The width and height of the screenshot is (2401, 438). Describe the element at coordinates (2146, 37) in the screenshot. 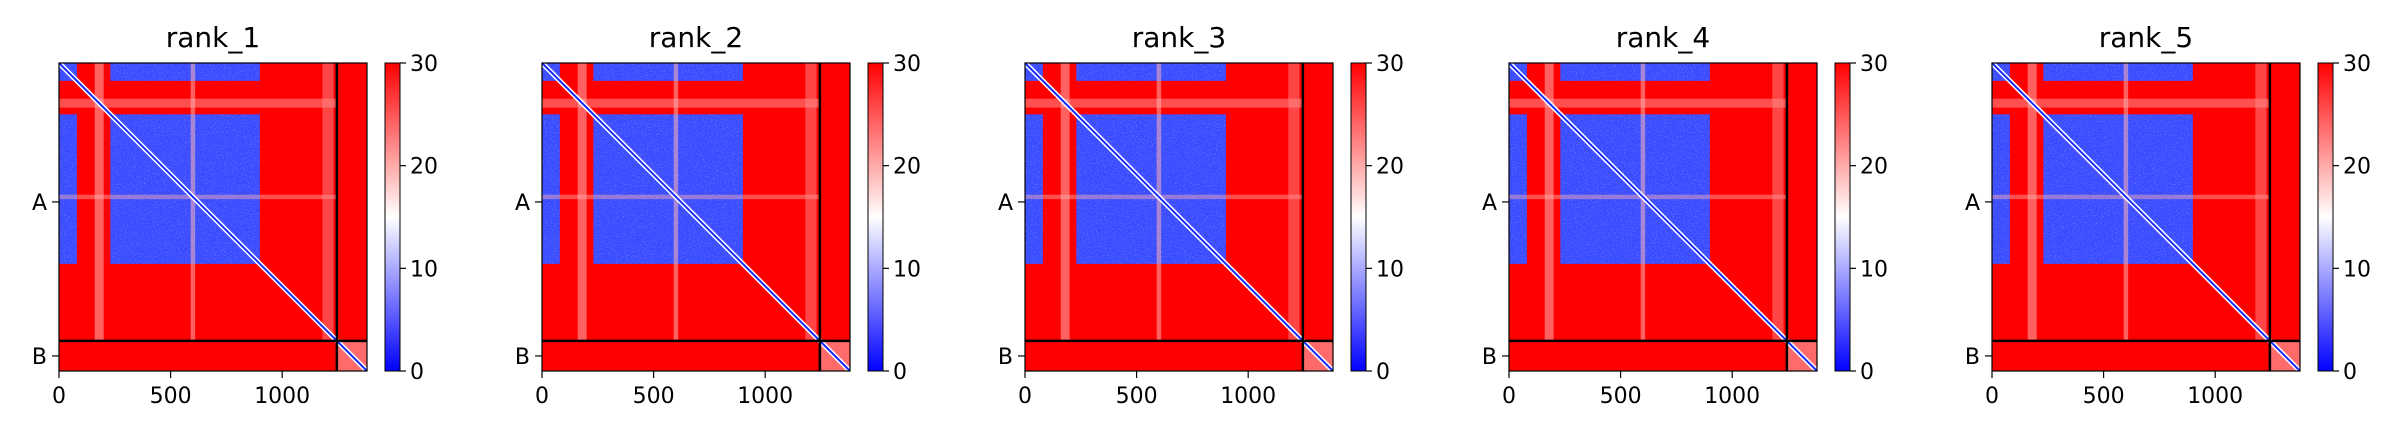

I see `panel-title: rank_5` at that location.